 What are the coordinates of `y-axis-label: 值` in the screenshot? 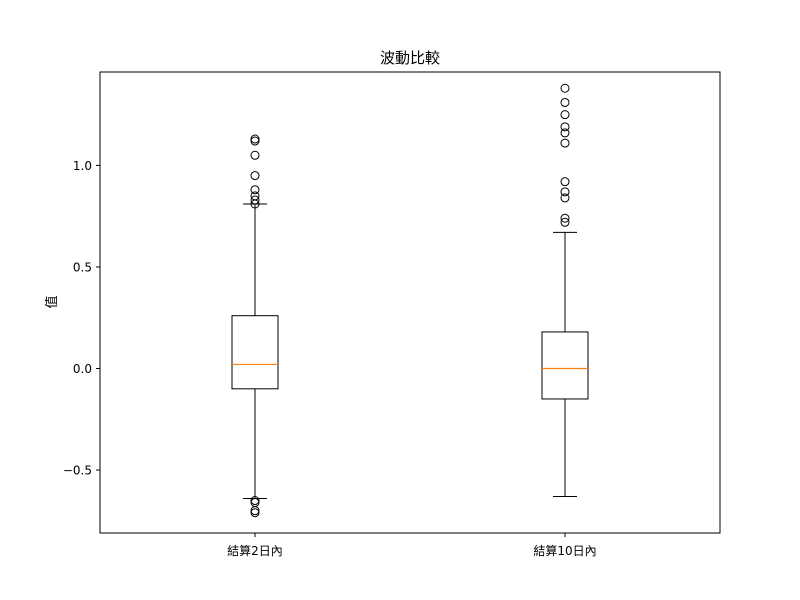 It's located at (52, 301).